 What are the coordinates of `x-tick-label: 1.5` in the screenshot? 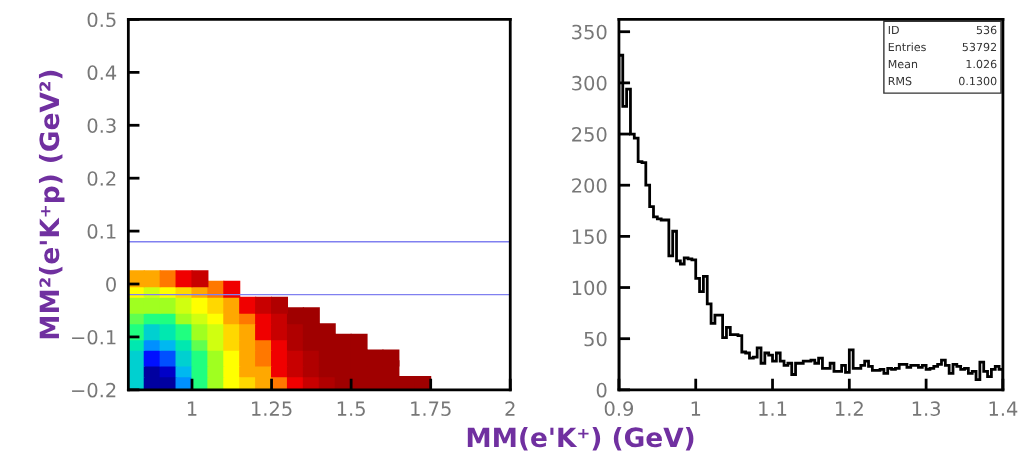 It's located at (351, 409).